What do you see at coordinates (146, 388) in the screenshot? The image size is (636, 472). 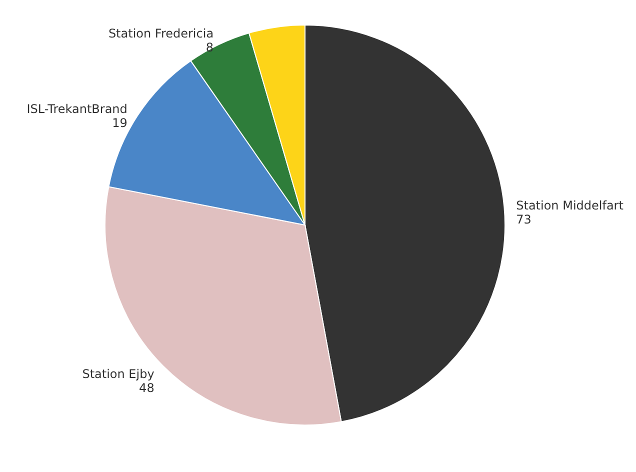 I see `data-label: 48` at bounding box center [146, 388].